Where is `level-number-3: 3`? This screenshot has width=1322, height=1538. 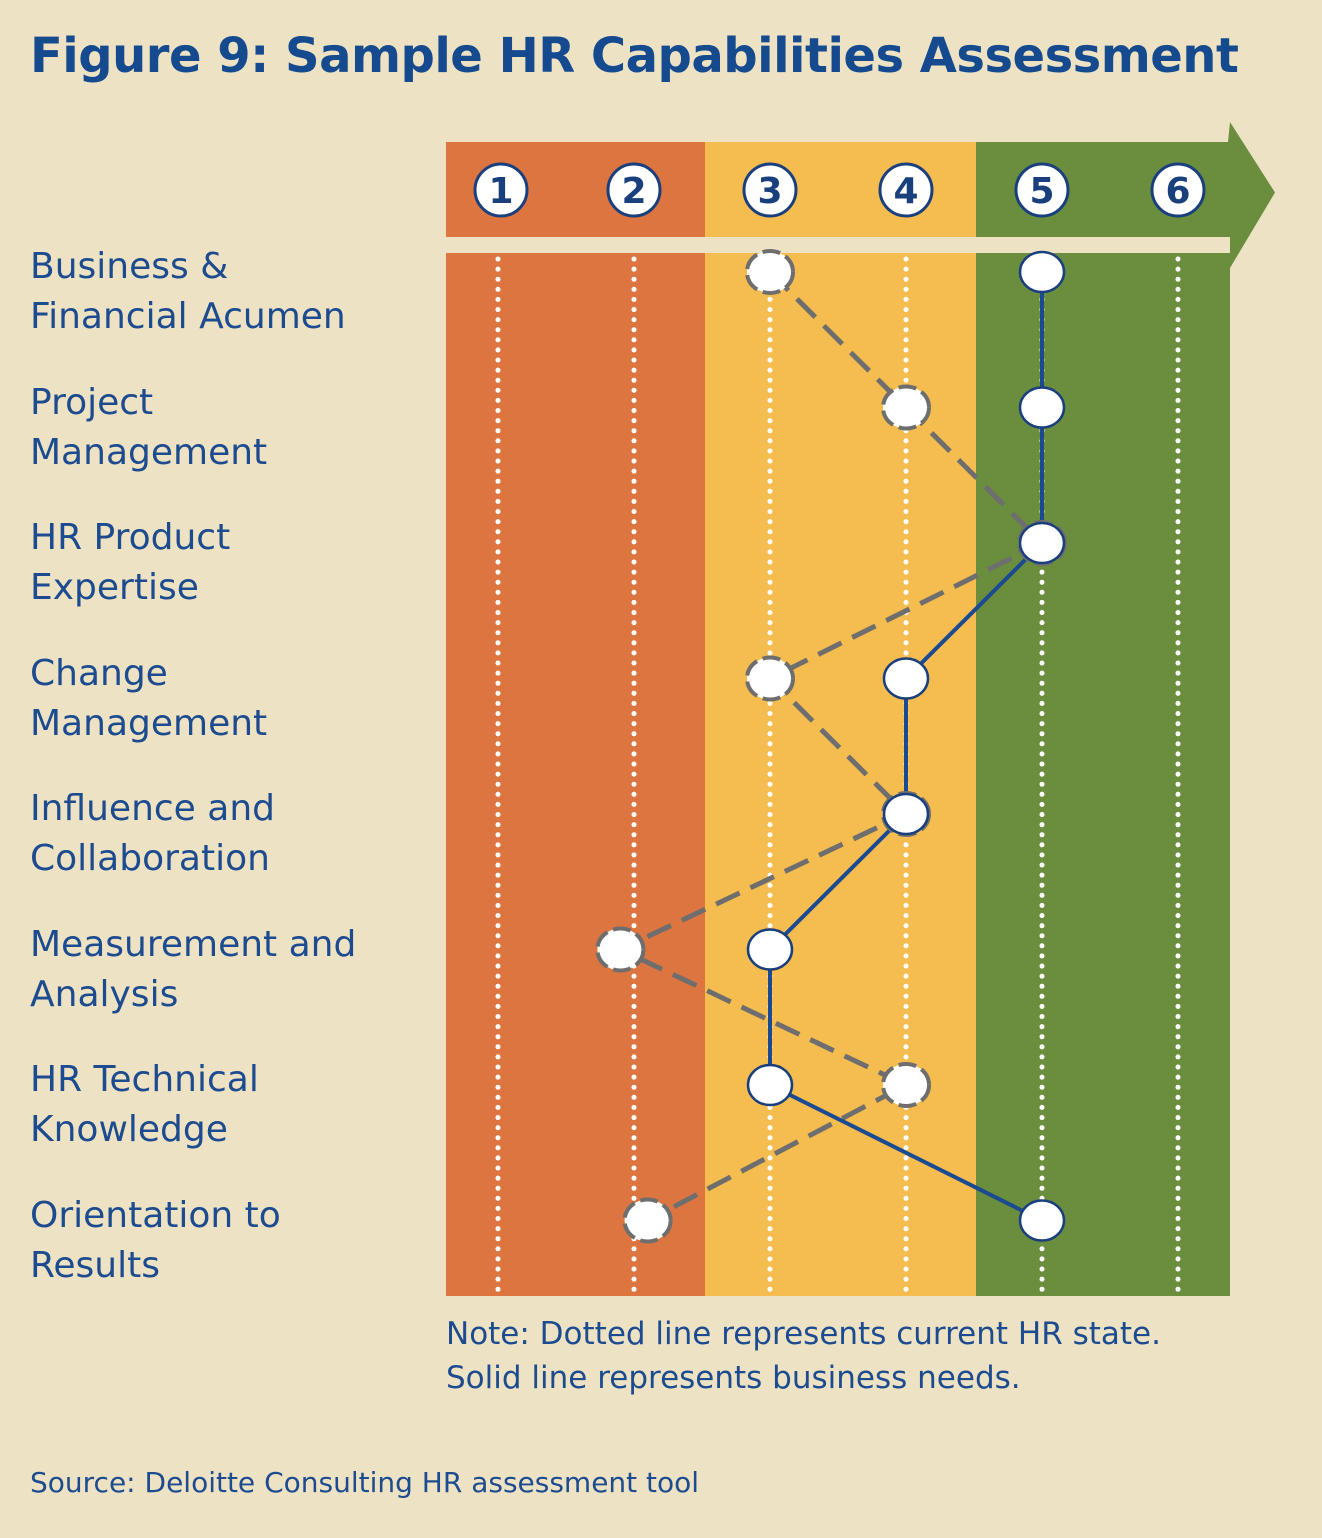 level-number-3: 3 is located at coordinates (769, 191).